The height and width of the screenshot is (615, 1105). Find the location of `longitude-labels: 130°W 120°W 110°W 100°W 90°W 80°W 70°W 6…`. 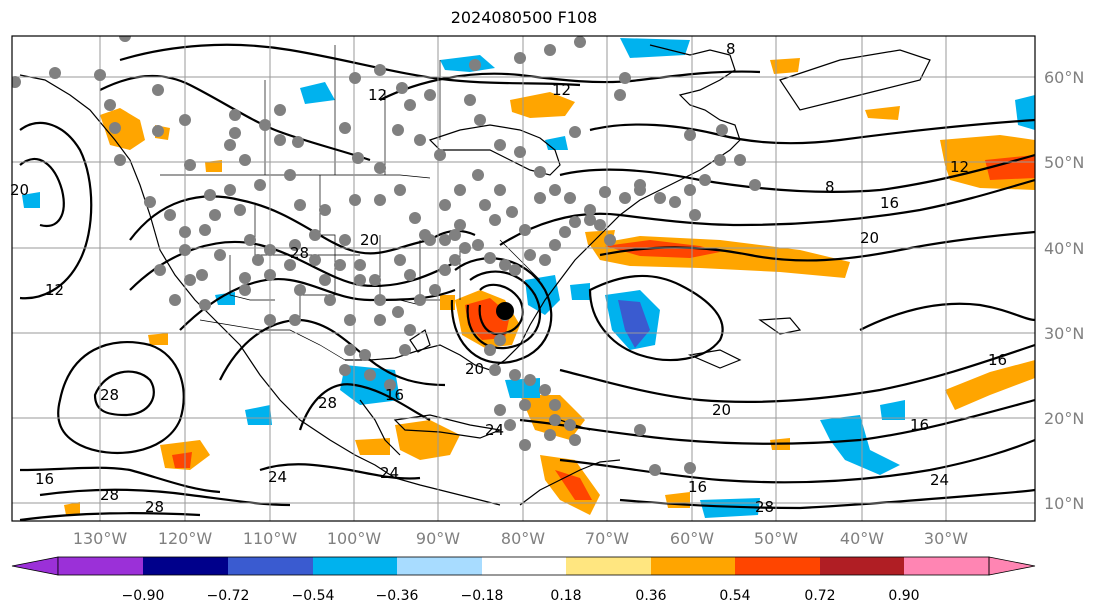

longitude-labels: 130°W 120°W 110°W 100°W 90°W 80°W 70°W 6… is located at coordinates (520, 538).